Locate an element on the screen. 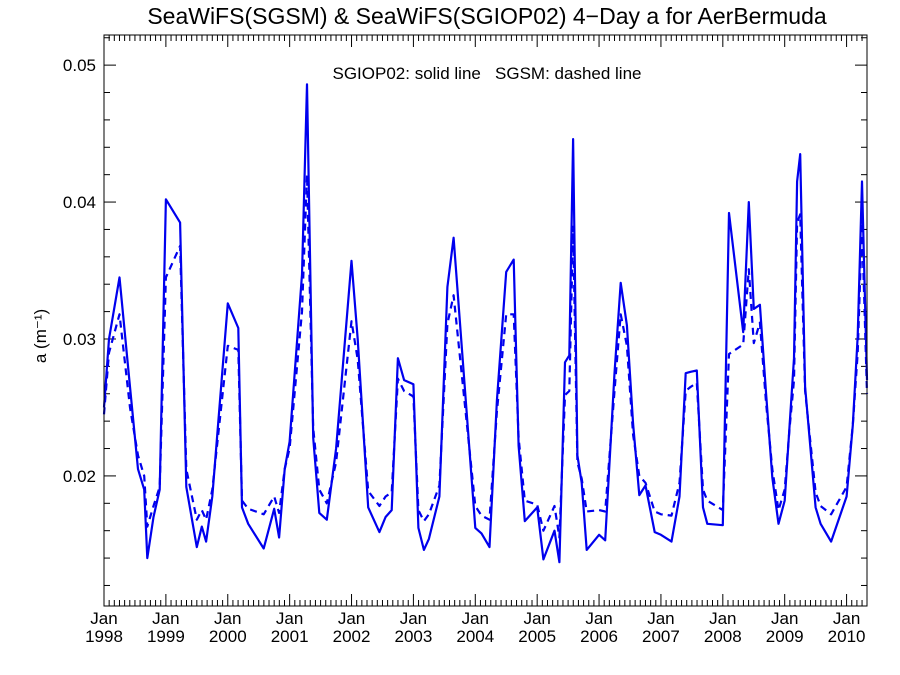  x-tick-label-year: 2010 is located at coordinates (847, 636).